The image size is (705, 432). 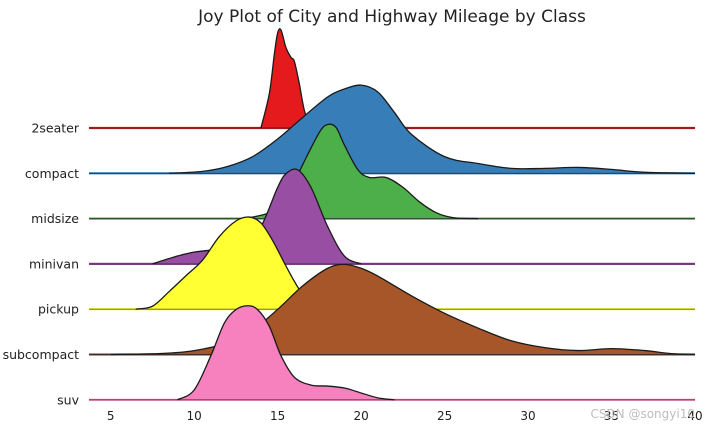 What do you see at coordinates (405, 416) in the screenshot?
I see `x-axis-tick-labels: 5 10 15 20 25 30 35 40` at bounding box center [405, 416].